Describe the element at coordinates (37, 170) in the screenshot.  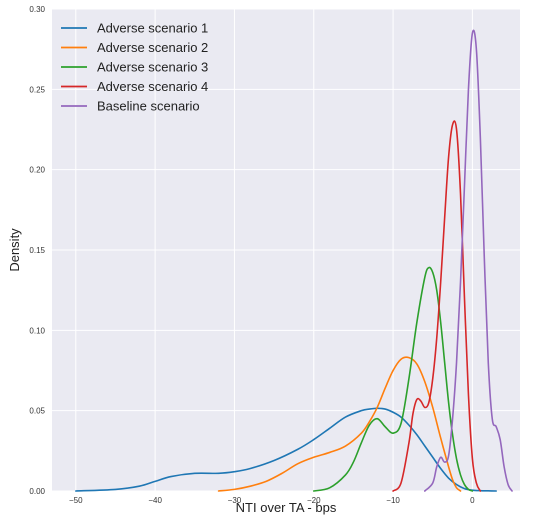
I see `y-tick-label: 0.20` at that location.